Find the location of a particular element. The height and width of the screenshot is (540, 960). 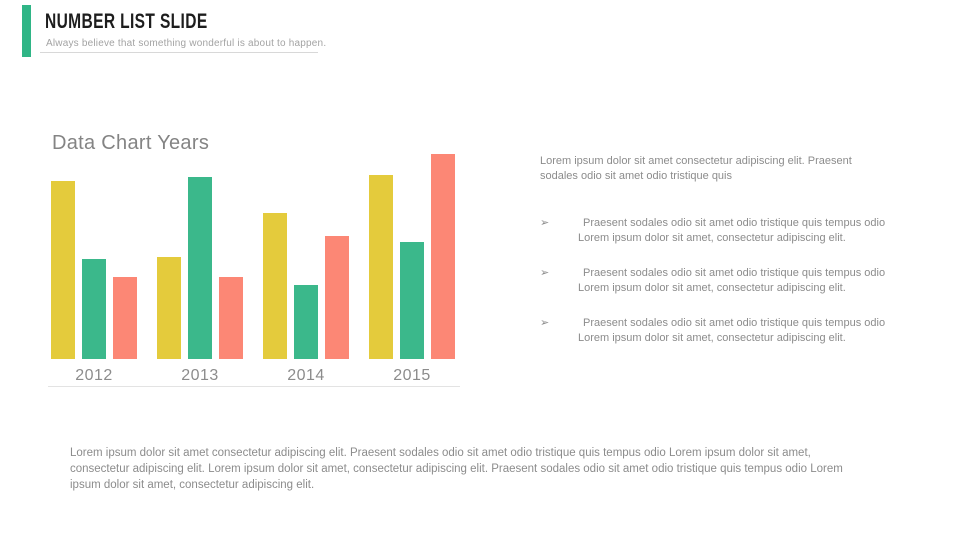

chart-group-2013: 2013 is located at coordinates (200, 269).